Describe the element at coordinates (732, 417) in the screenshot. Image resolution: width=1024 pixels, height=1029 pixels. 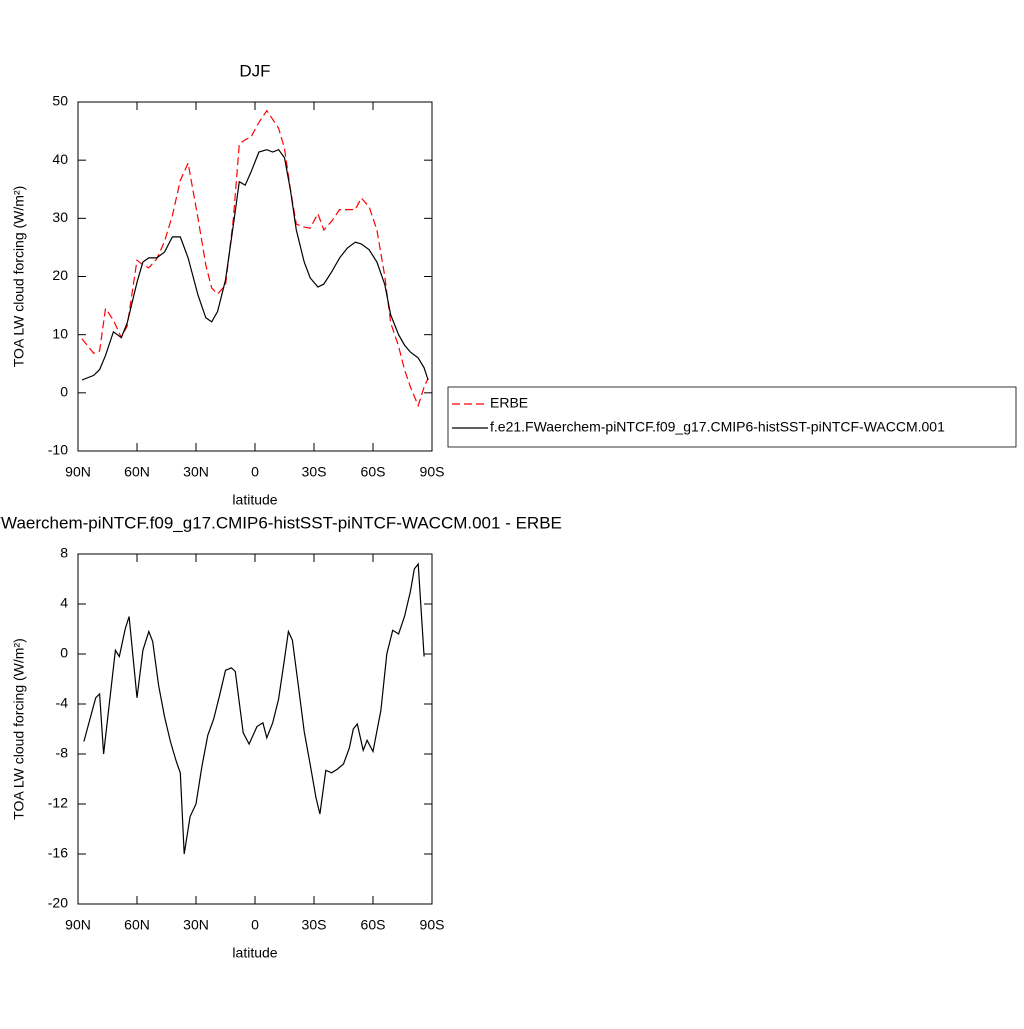
I see `legend-box` at that location.